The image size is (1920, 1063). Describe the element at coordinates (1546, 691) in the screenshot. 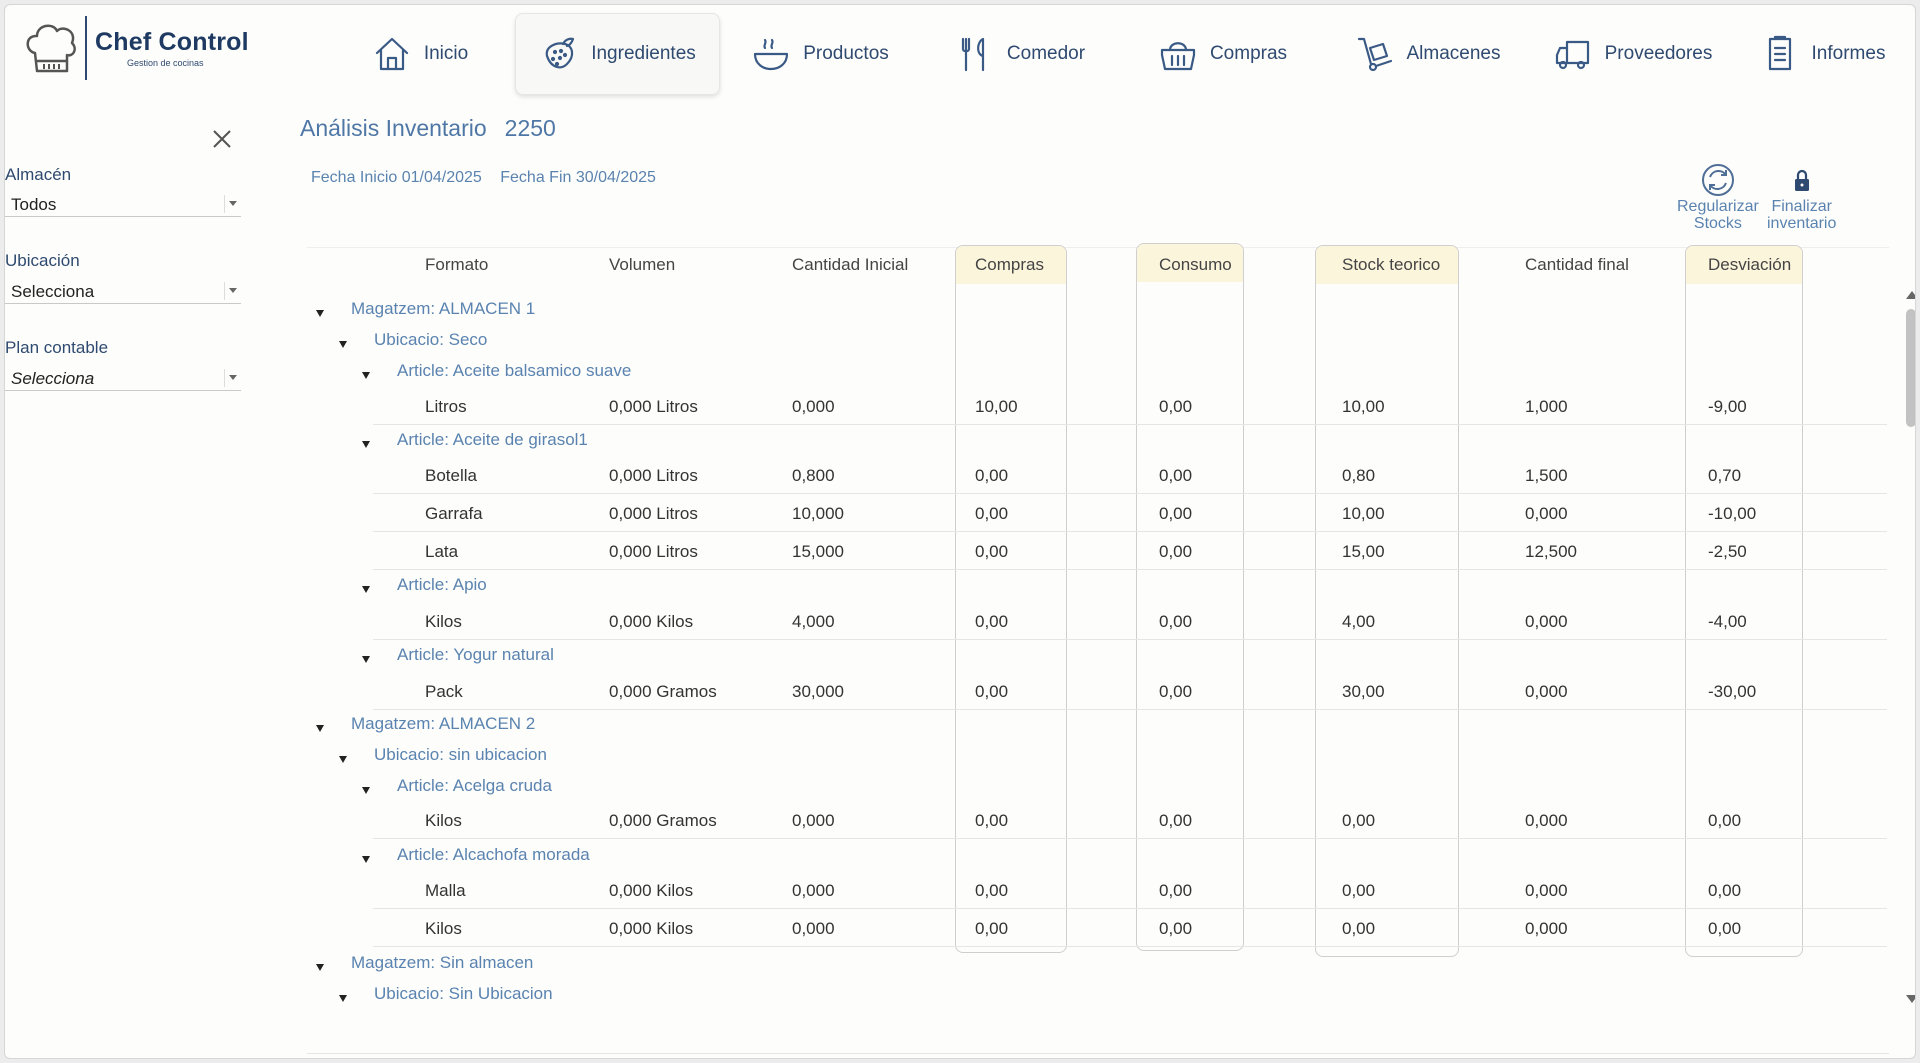

I see `cell-cantidad-final: 0,000` at that location.